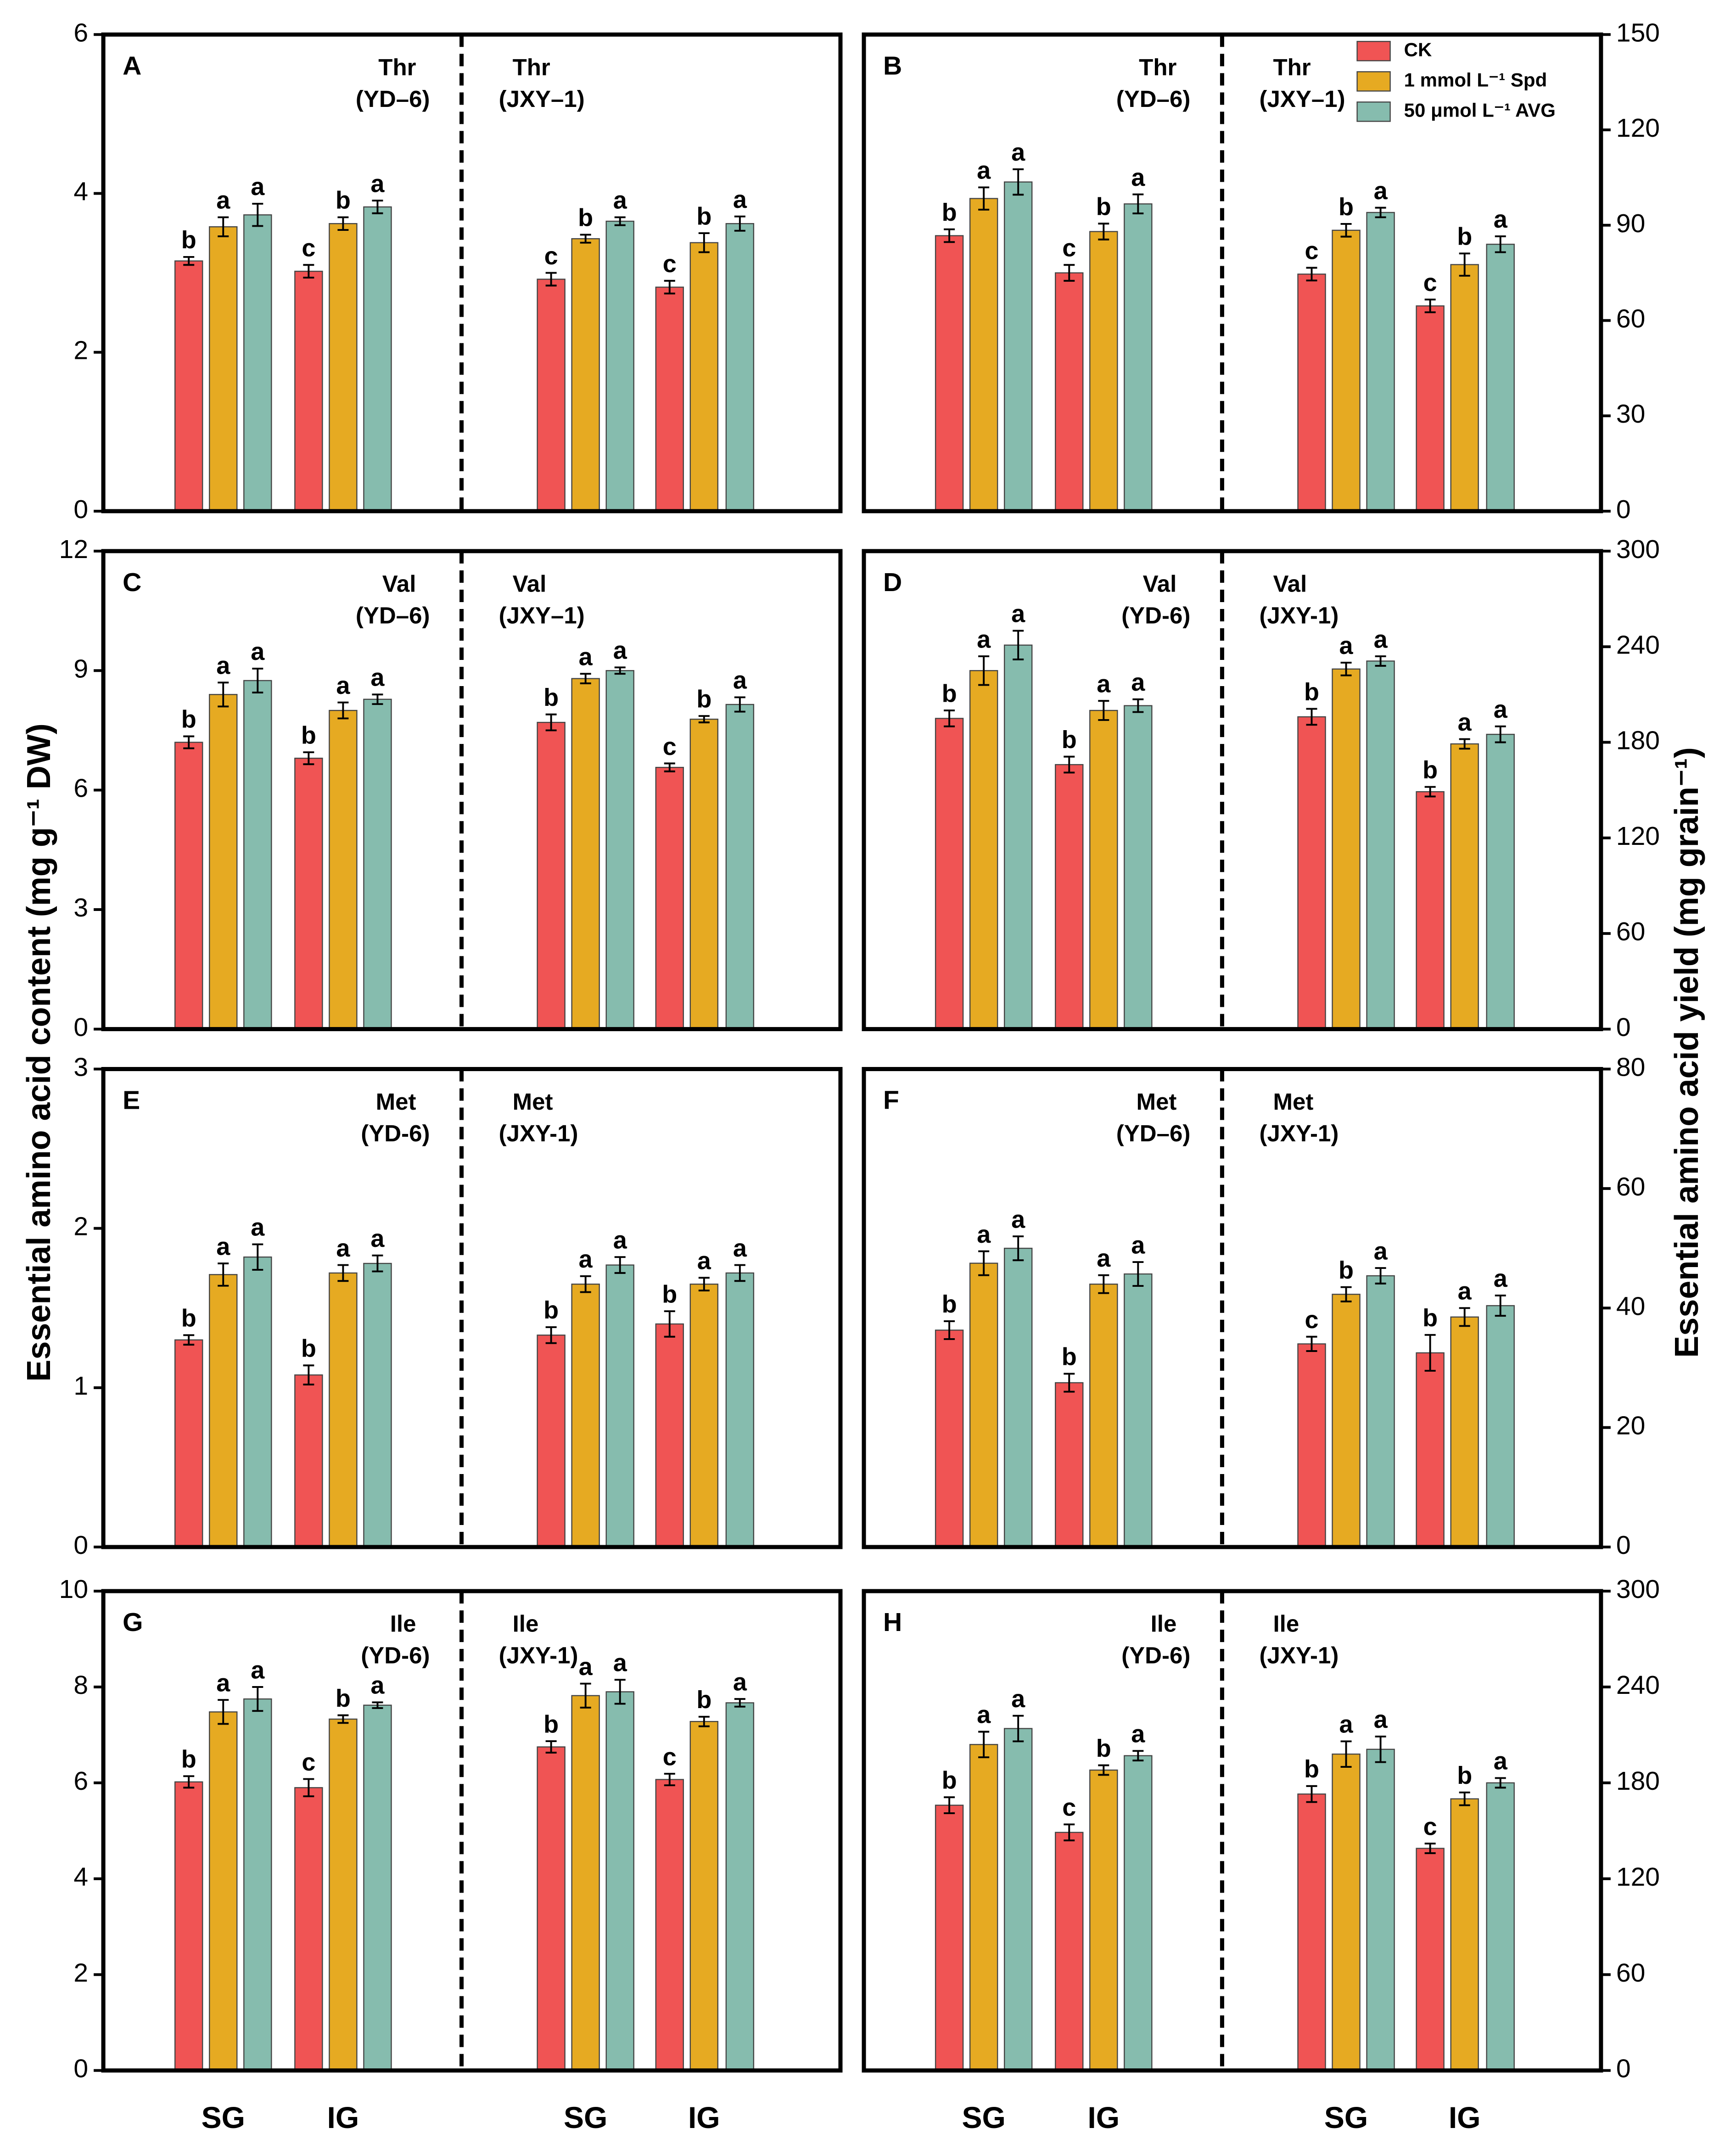 This screenshot has width=1725, height=2156. What do you see at coordinates (1299, 615) in the screenshot?
I see `cultivar-label: (JXY-1)` at bounding box center [1299, 615].